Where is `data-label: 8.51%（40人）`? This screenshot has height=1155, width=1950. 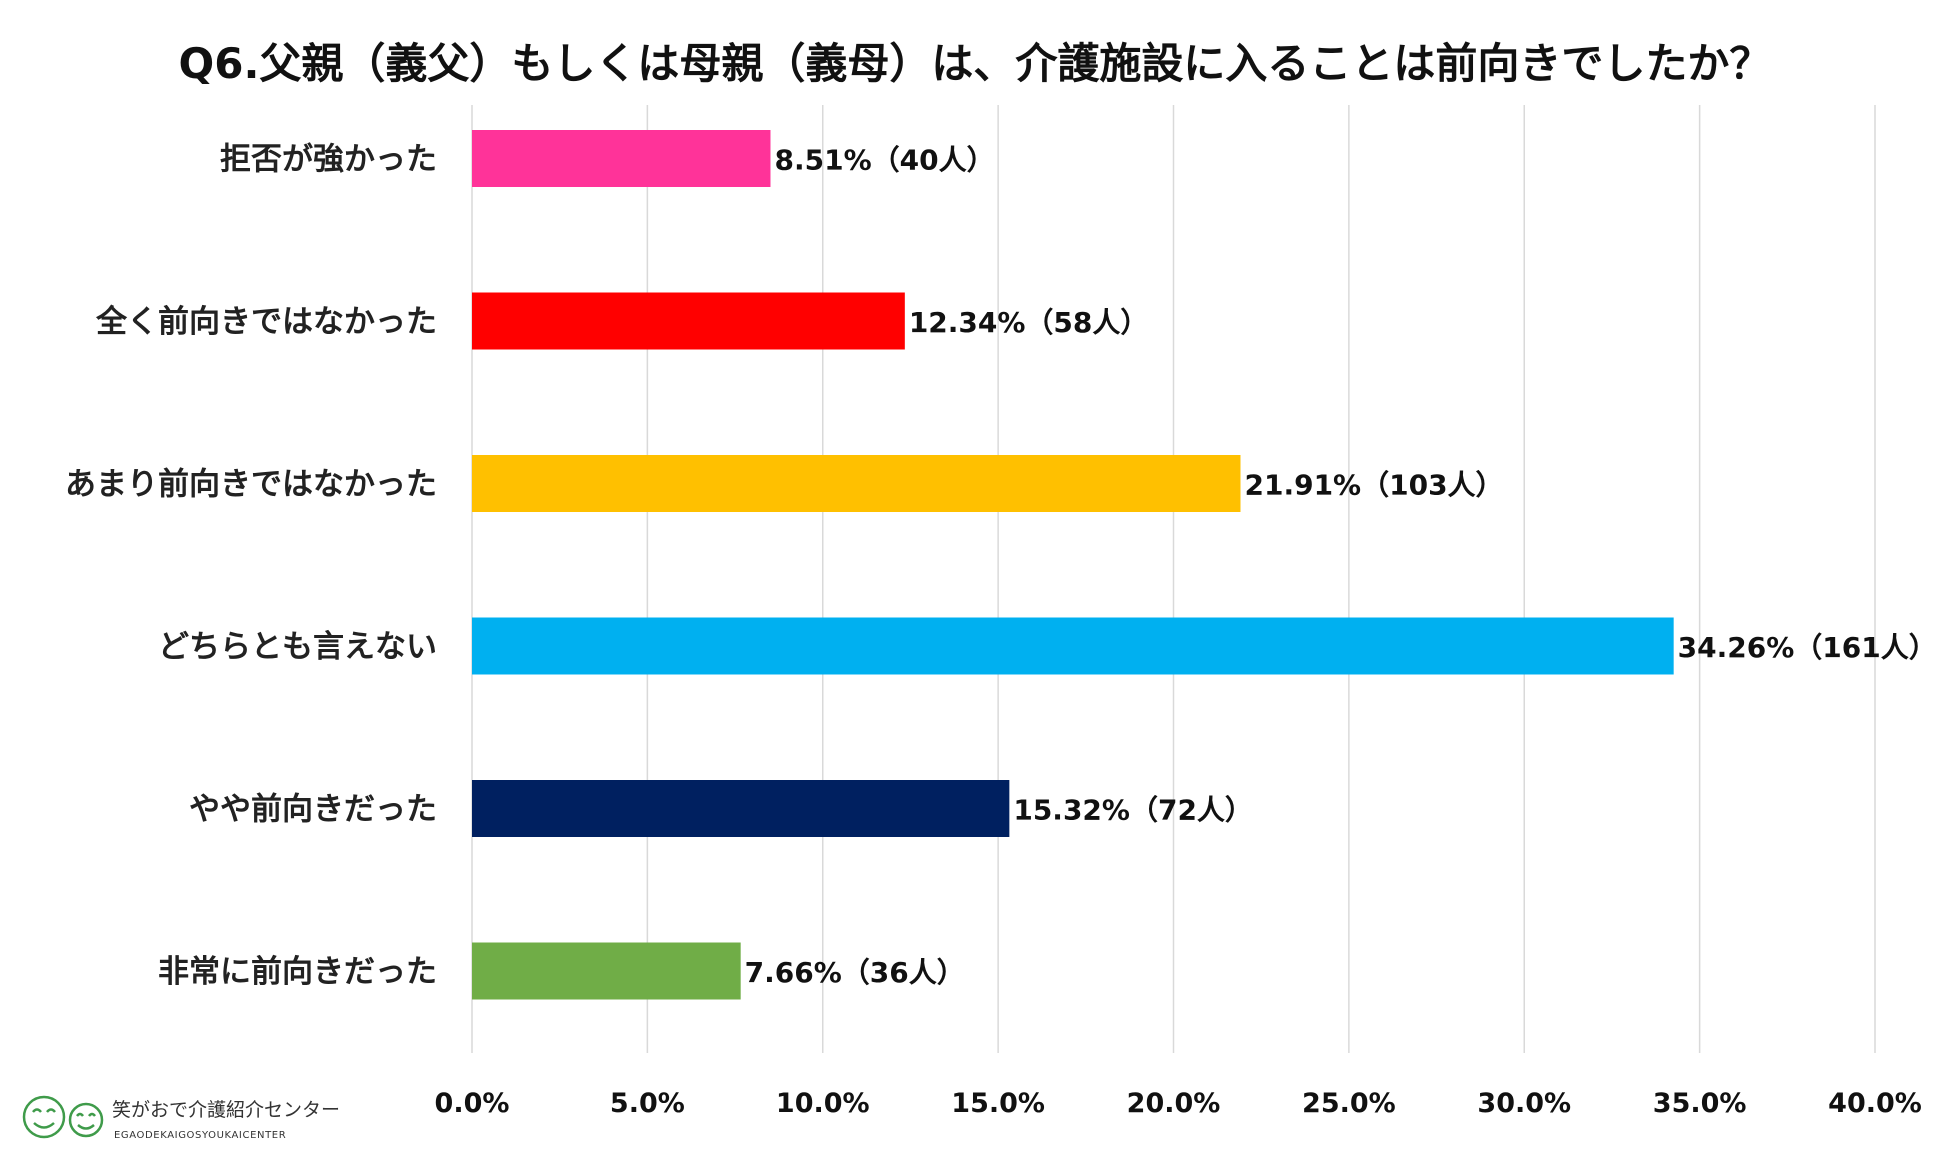 data-label: 8.51%（40人） is located at coordinates (884, 160).